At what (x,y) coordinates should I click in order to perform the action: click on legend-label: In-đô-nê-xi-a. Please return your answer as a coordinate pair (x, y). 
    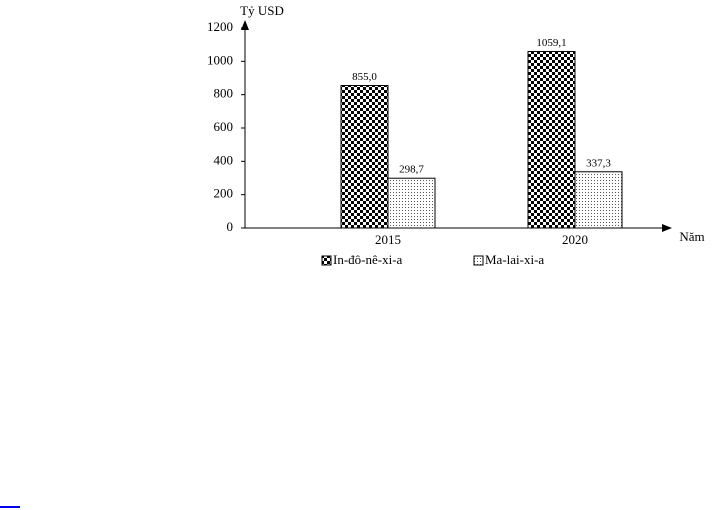
    Looking at the image, I should click on (368, 259).